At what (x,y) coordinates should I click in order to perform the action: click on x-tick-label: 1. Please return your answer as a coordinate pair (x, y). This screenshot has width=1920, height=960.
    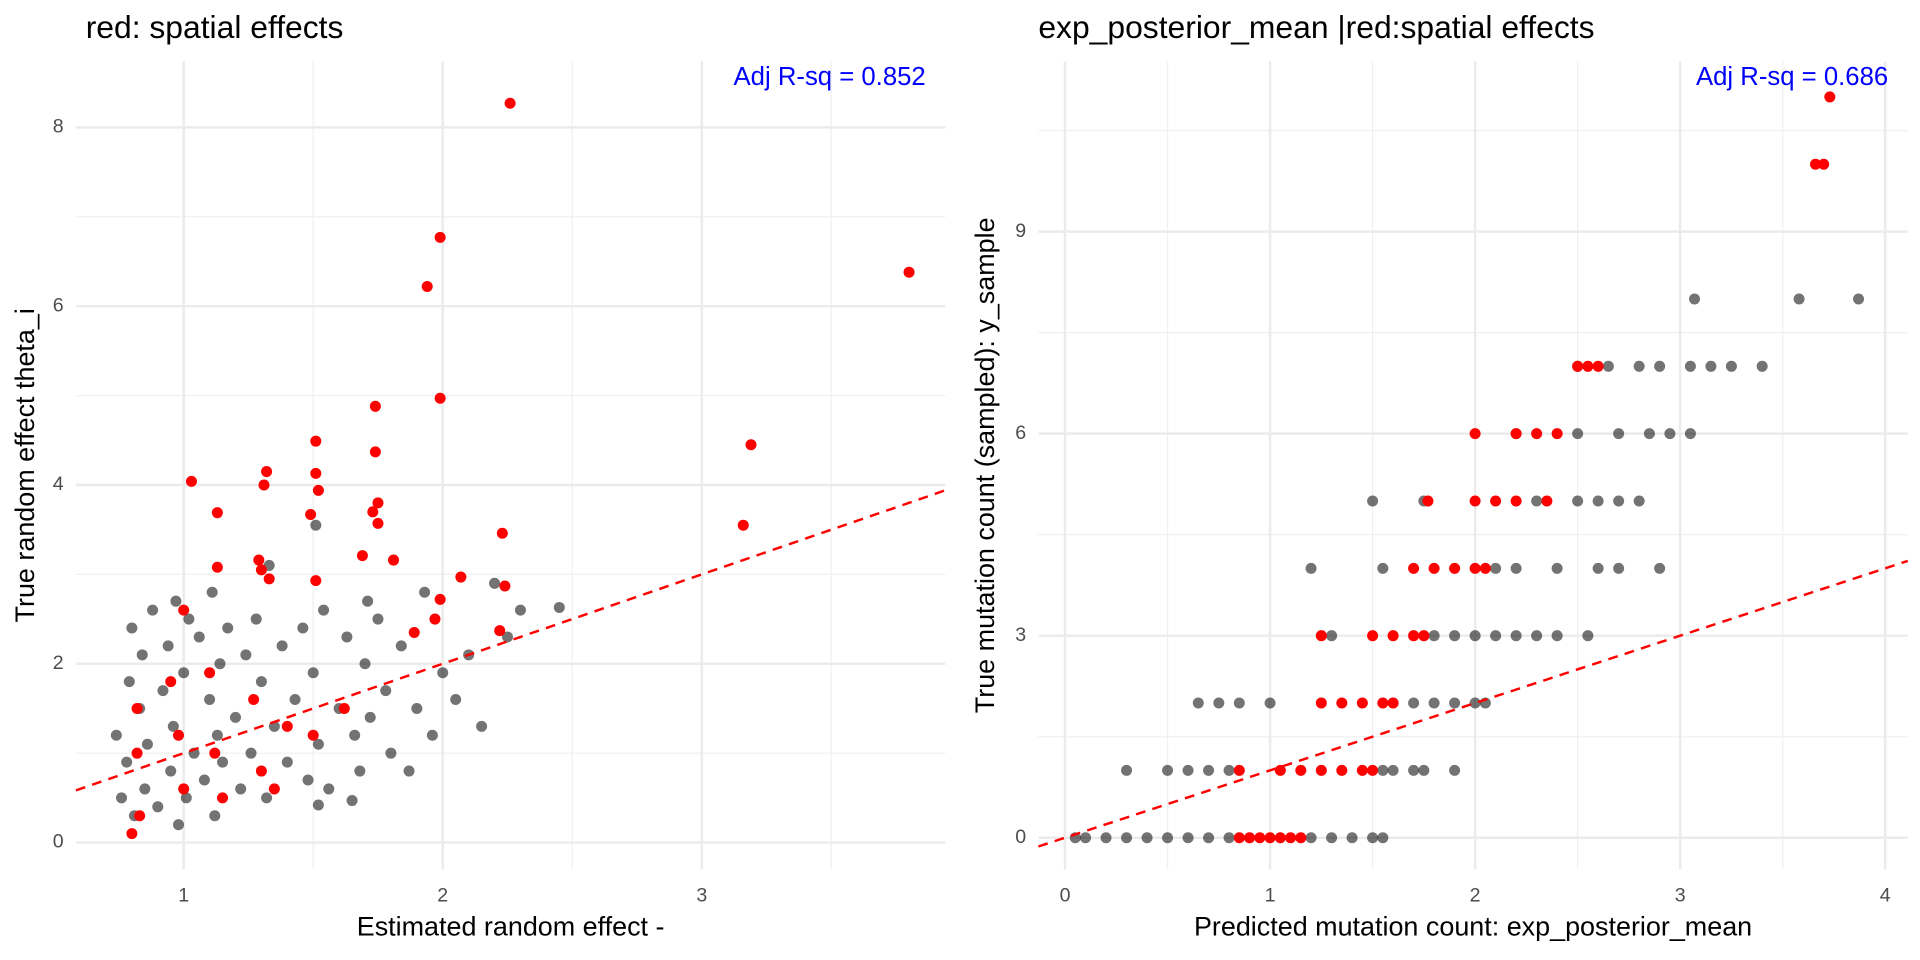
    Looking at the image, I should click on (1270, 895).